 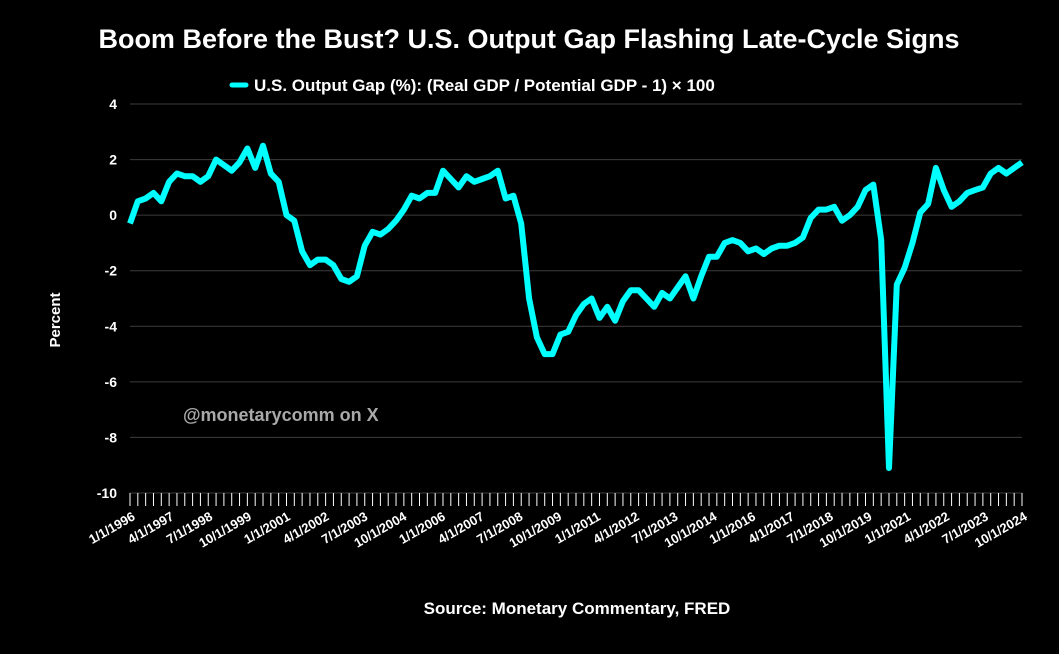 What do you see at coordinates (113, 160) in the screenshot?
I see `y-tick-label: 2` at bounding box center [113, 160].